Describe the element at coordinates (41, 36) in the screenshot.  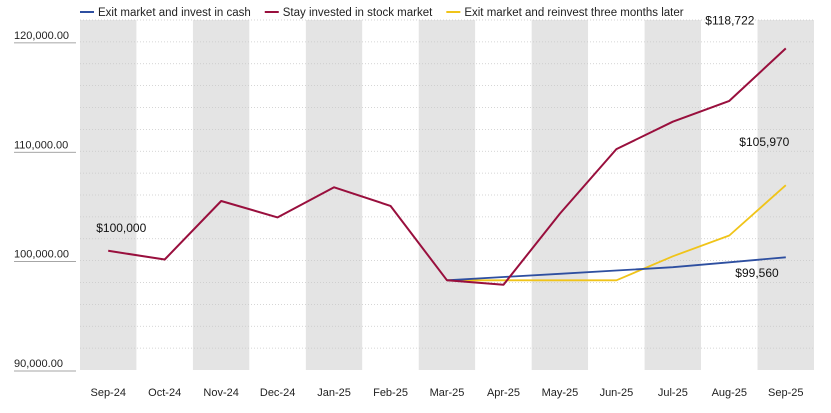
I see `y-tick-label: 120,000.00` at that location.